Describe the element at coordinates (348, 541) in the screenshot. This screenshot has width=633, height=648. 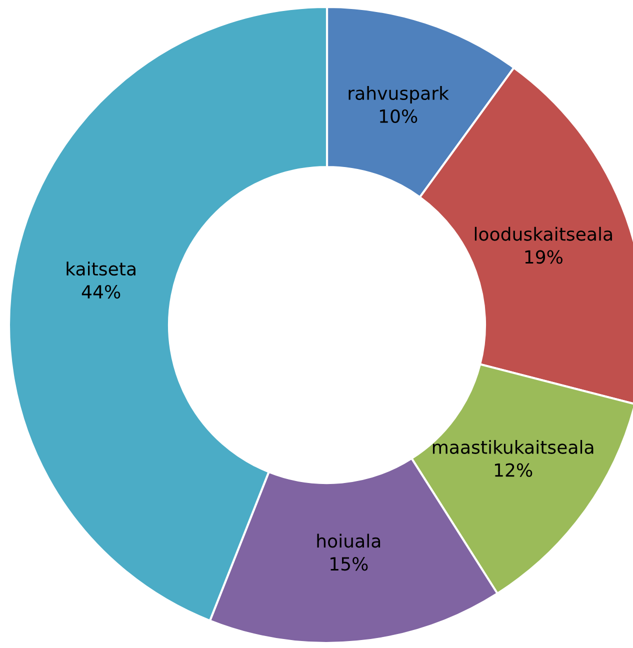
I see `slice-label: hoiuala` at that location.